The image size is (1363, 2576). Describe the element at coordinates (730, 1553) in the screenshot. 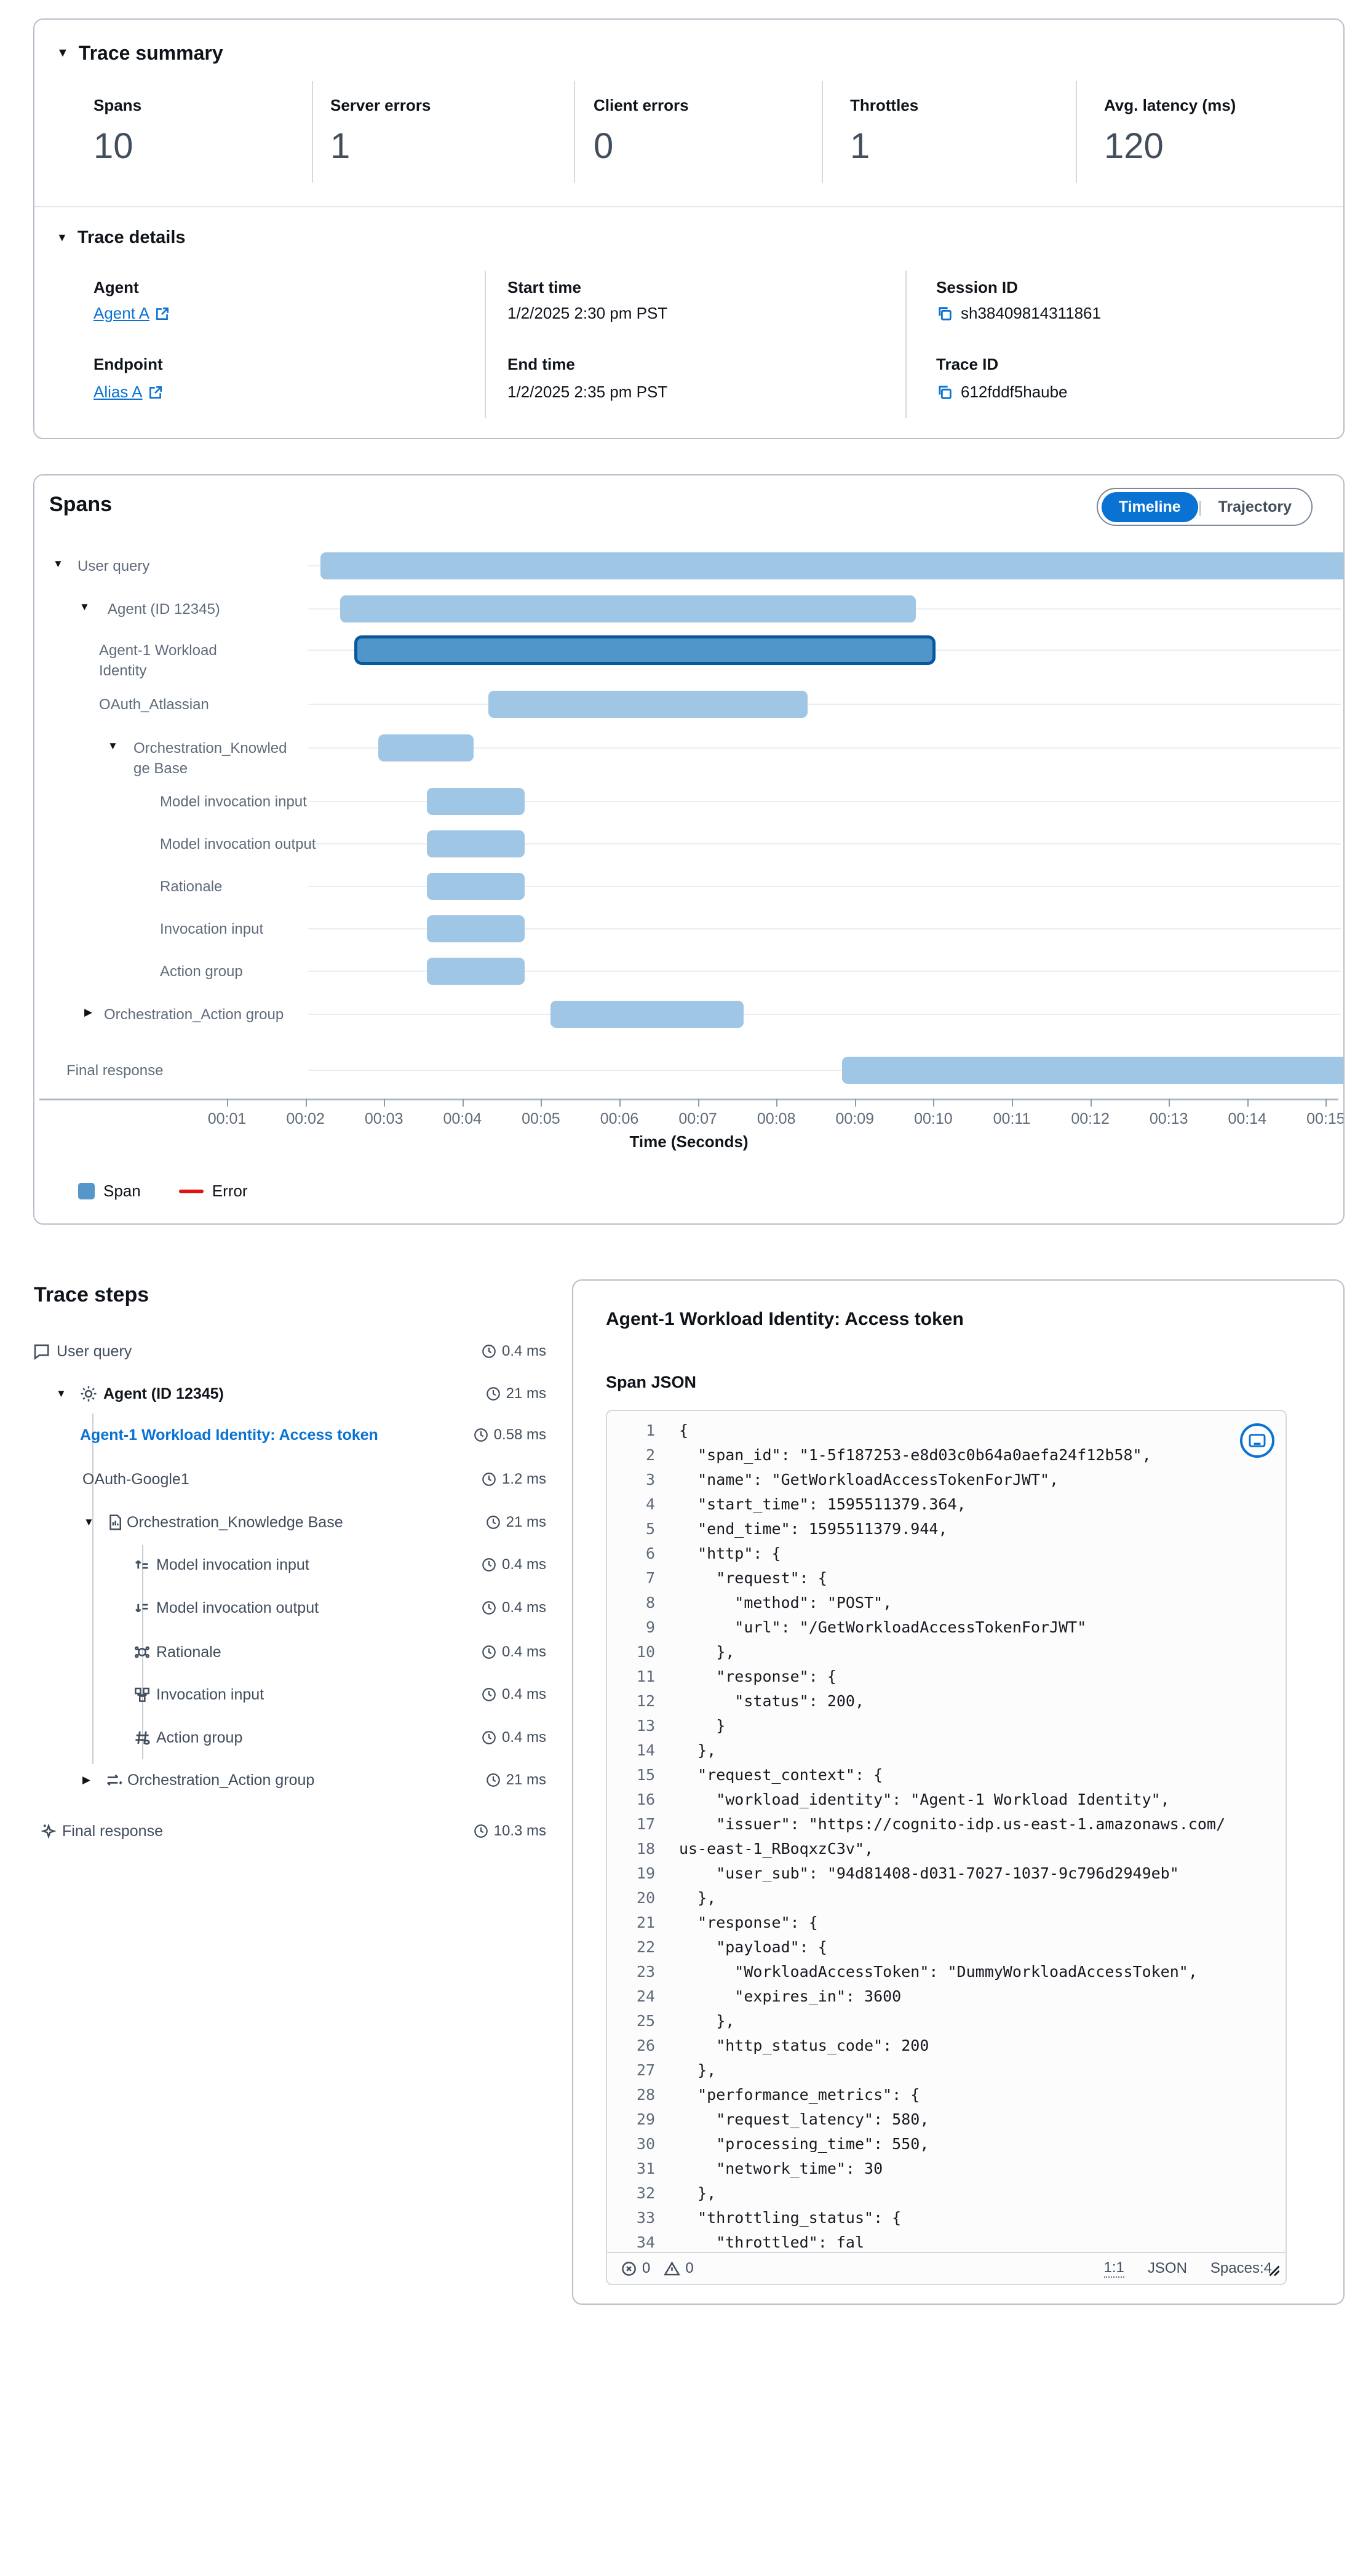

I see `line-content: "http": {` at that location.